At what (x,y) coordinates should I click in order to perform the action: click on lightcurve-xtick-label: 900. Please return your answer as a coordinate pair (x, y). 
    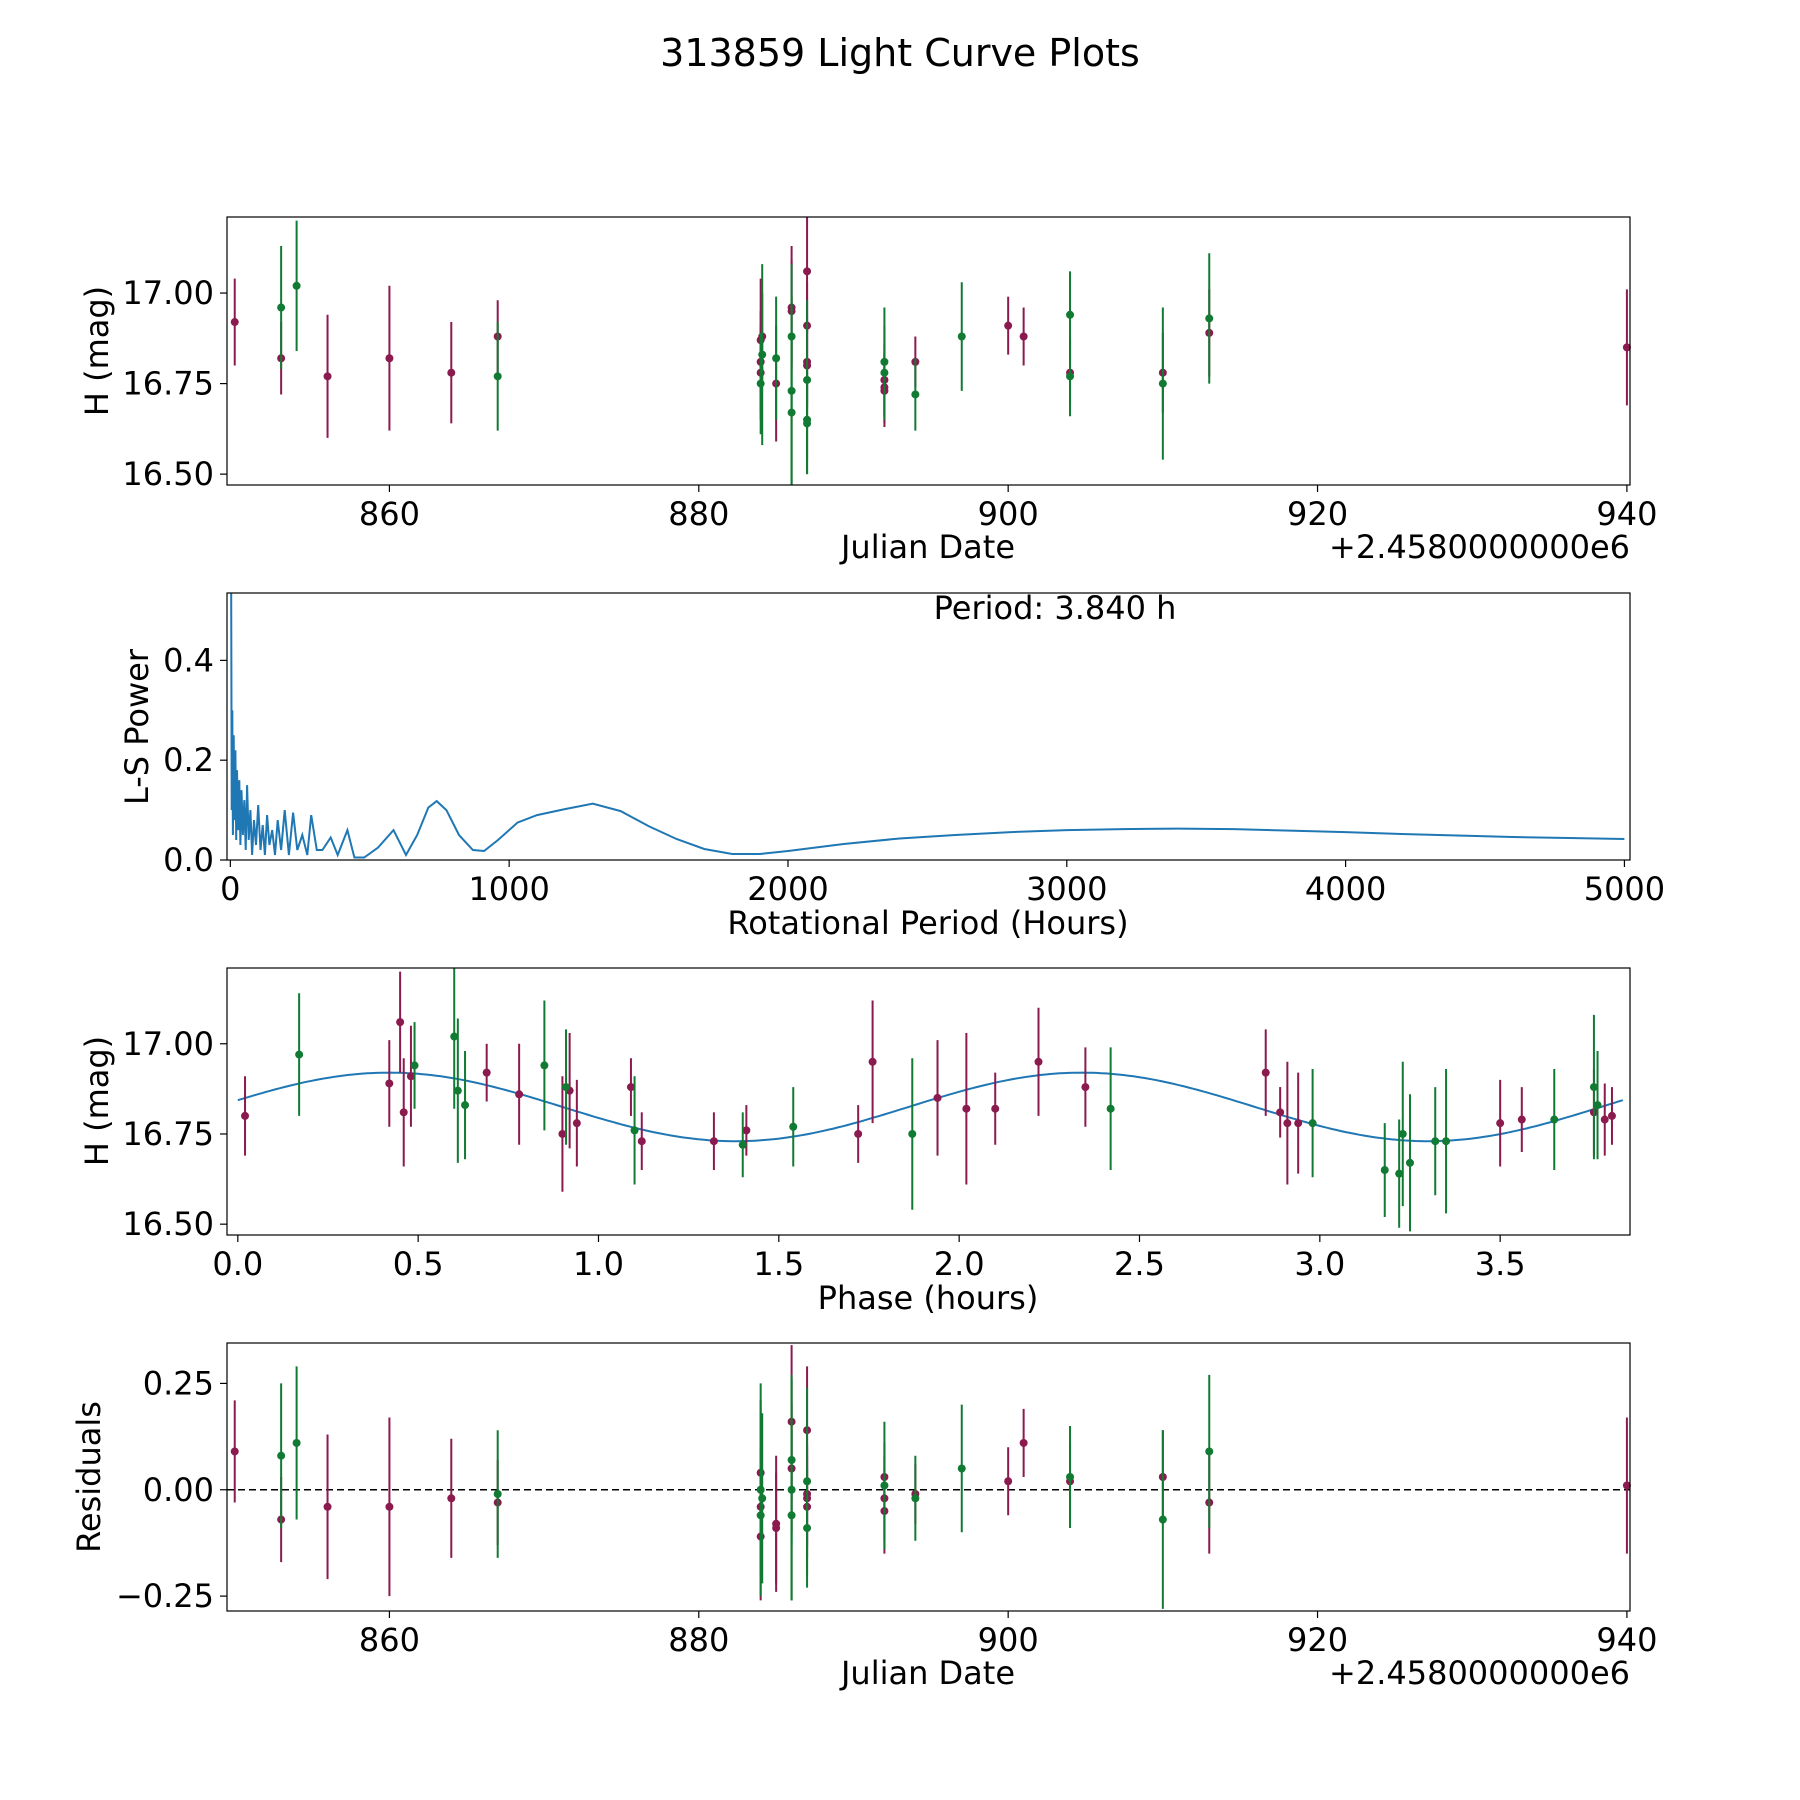
    Looking at the image, I should click on (1008, 514).